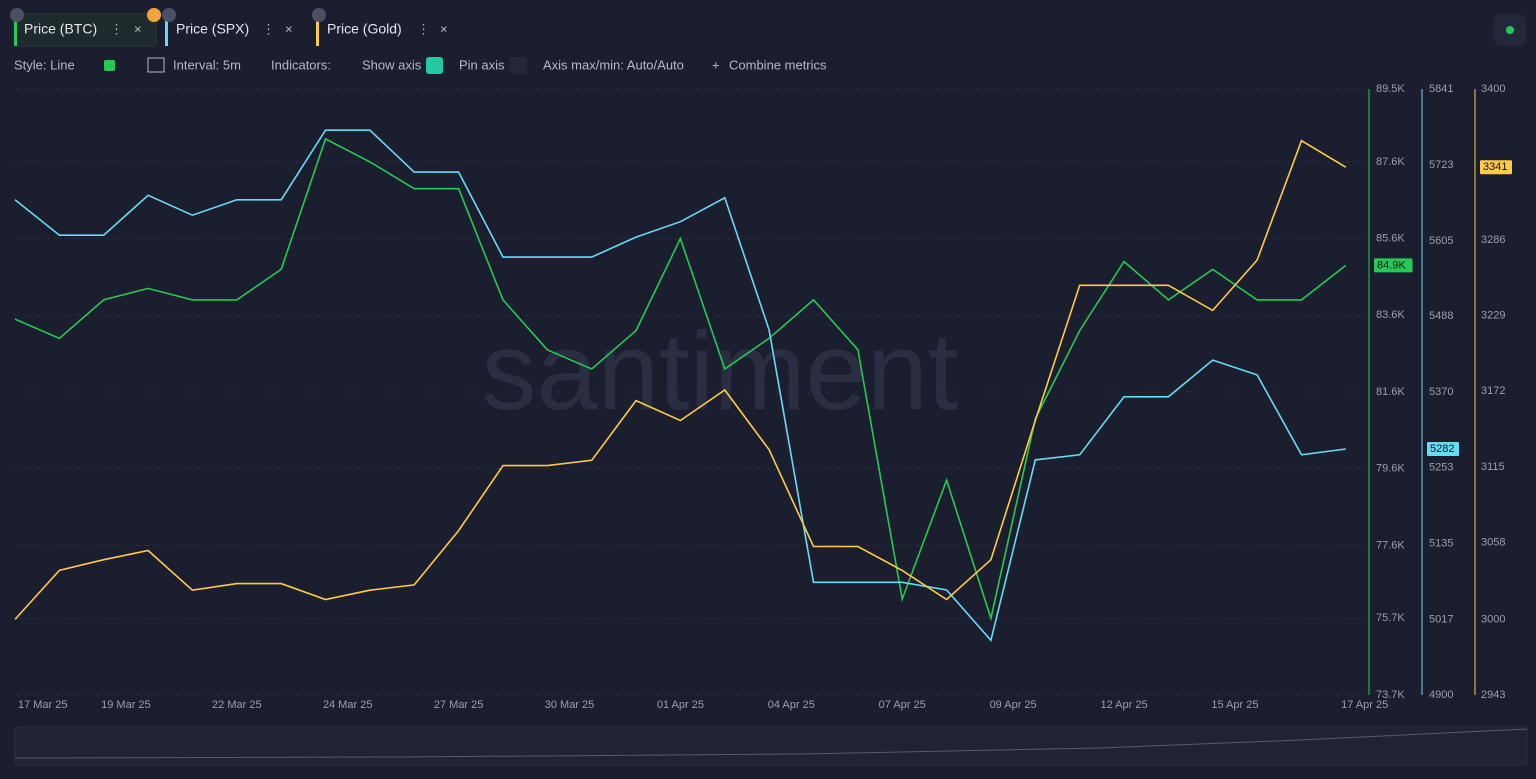 This screenshot has height=779, width=1536. What do you see at coordinates (791, 705) in the screenshot?
I see `x-tick-label: 04 Apr 25` at bounding box center [791, 705].